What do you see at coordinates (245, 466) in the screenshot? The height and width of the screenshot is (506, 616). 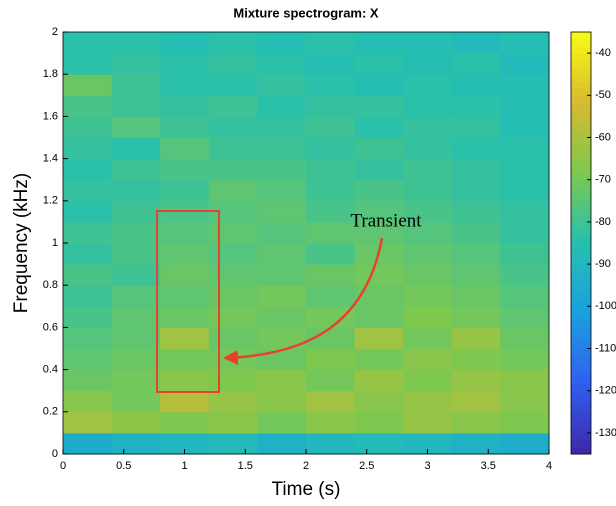 I see `x-tick-label: 1.5` at bounding box center [245, 466].